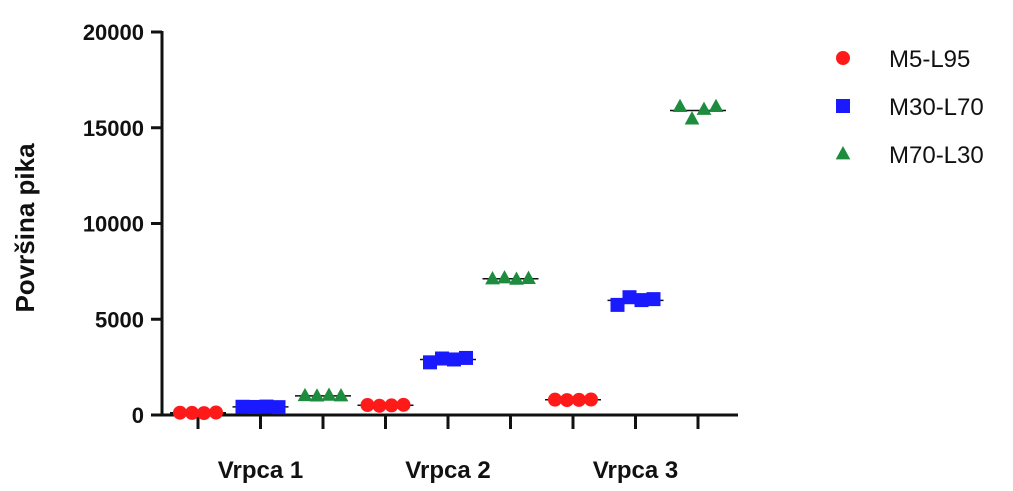 The image size is (1013, 491). What do you see at coordinates (929, 59) in the screenshot?
I see `legend-label: M5-L95` at bounding box center [929, 59].